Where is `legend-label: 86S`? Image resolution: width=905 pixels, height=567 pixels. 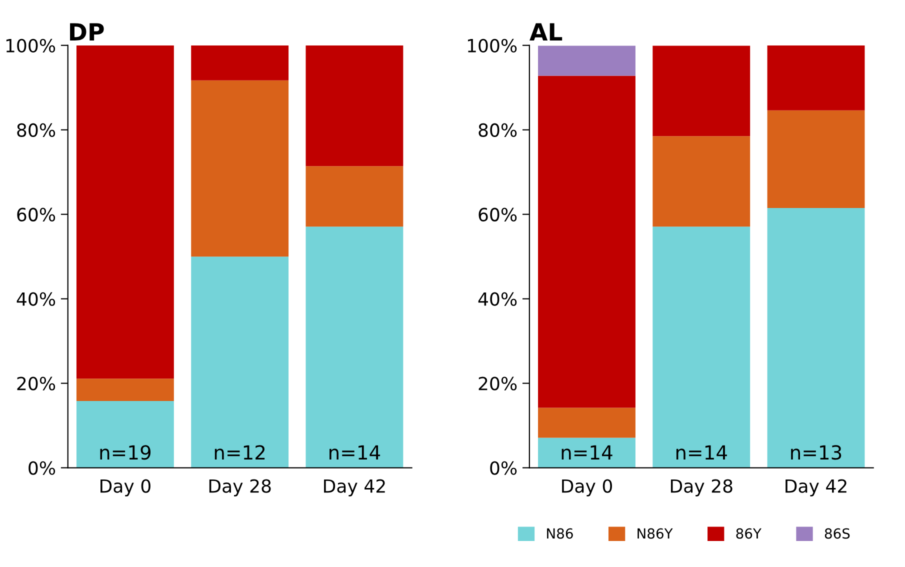
legend-label: 86S is located at coordinates (837, 533).